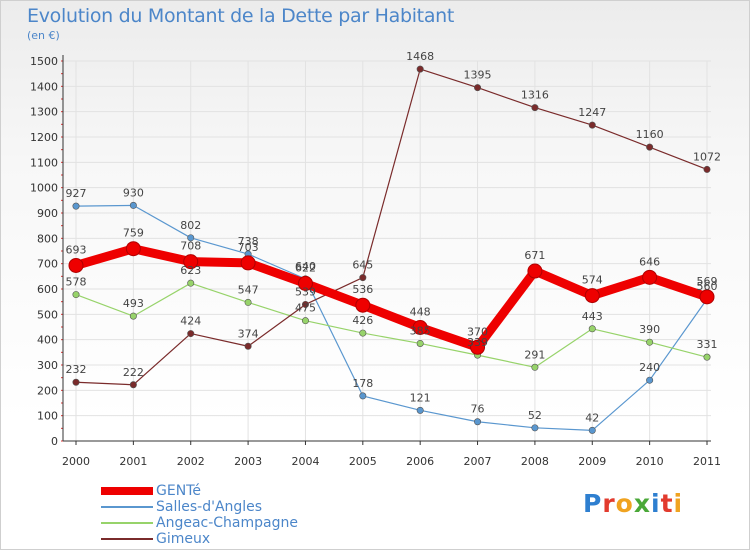 This screenshot has width=750, height=550. Describe the element at coordinates (707, 156) in the screenshot. I see `value-label-gimeux: 1072` at that location.